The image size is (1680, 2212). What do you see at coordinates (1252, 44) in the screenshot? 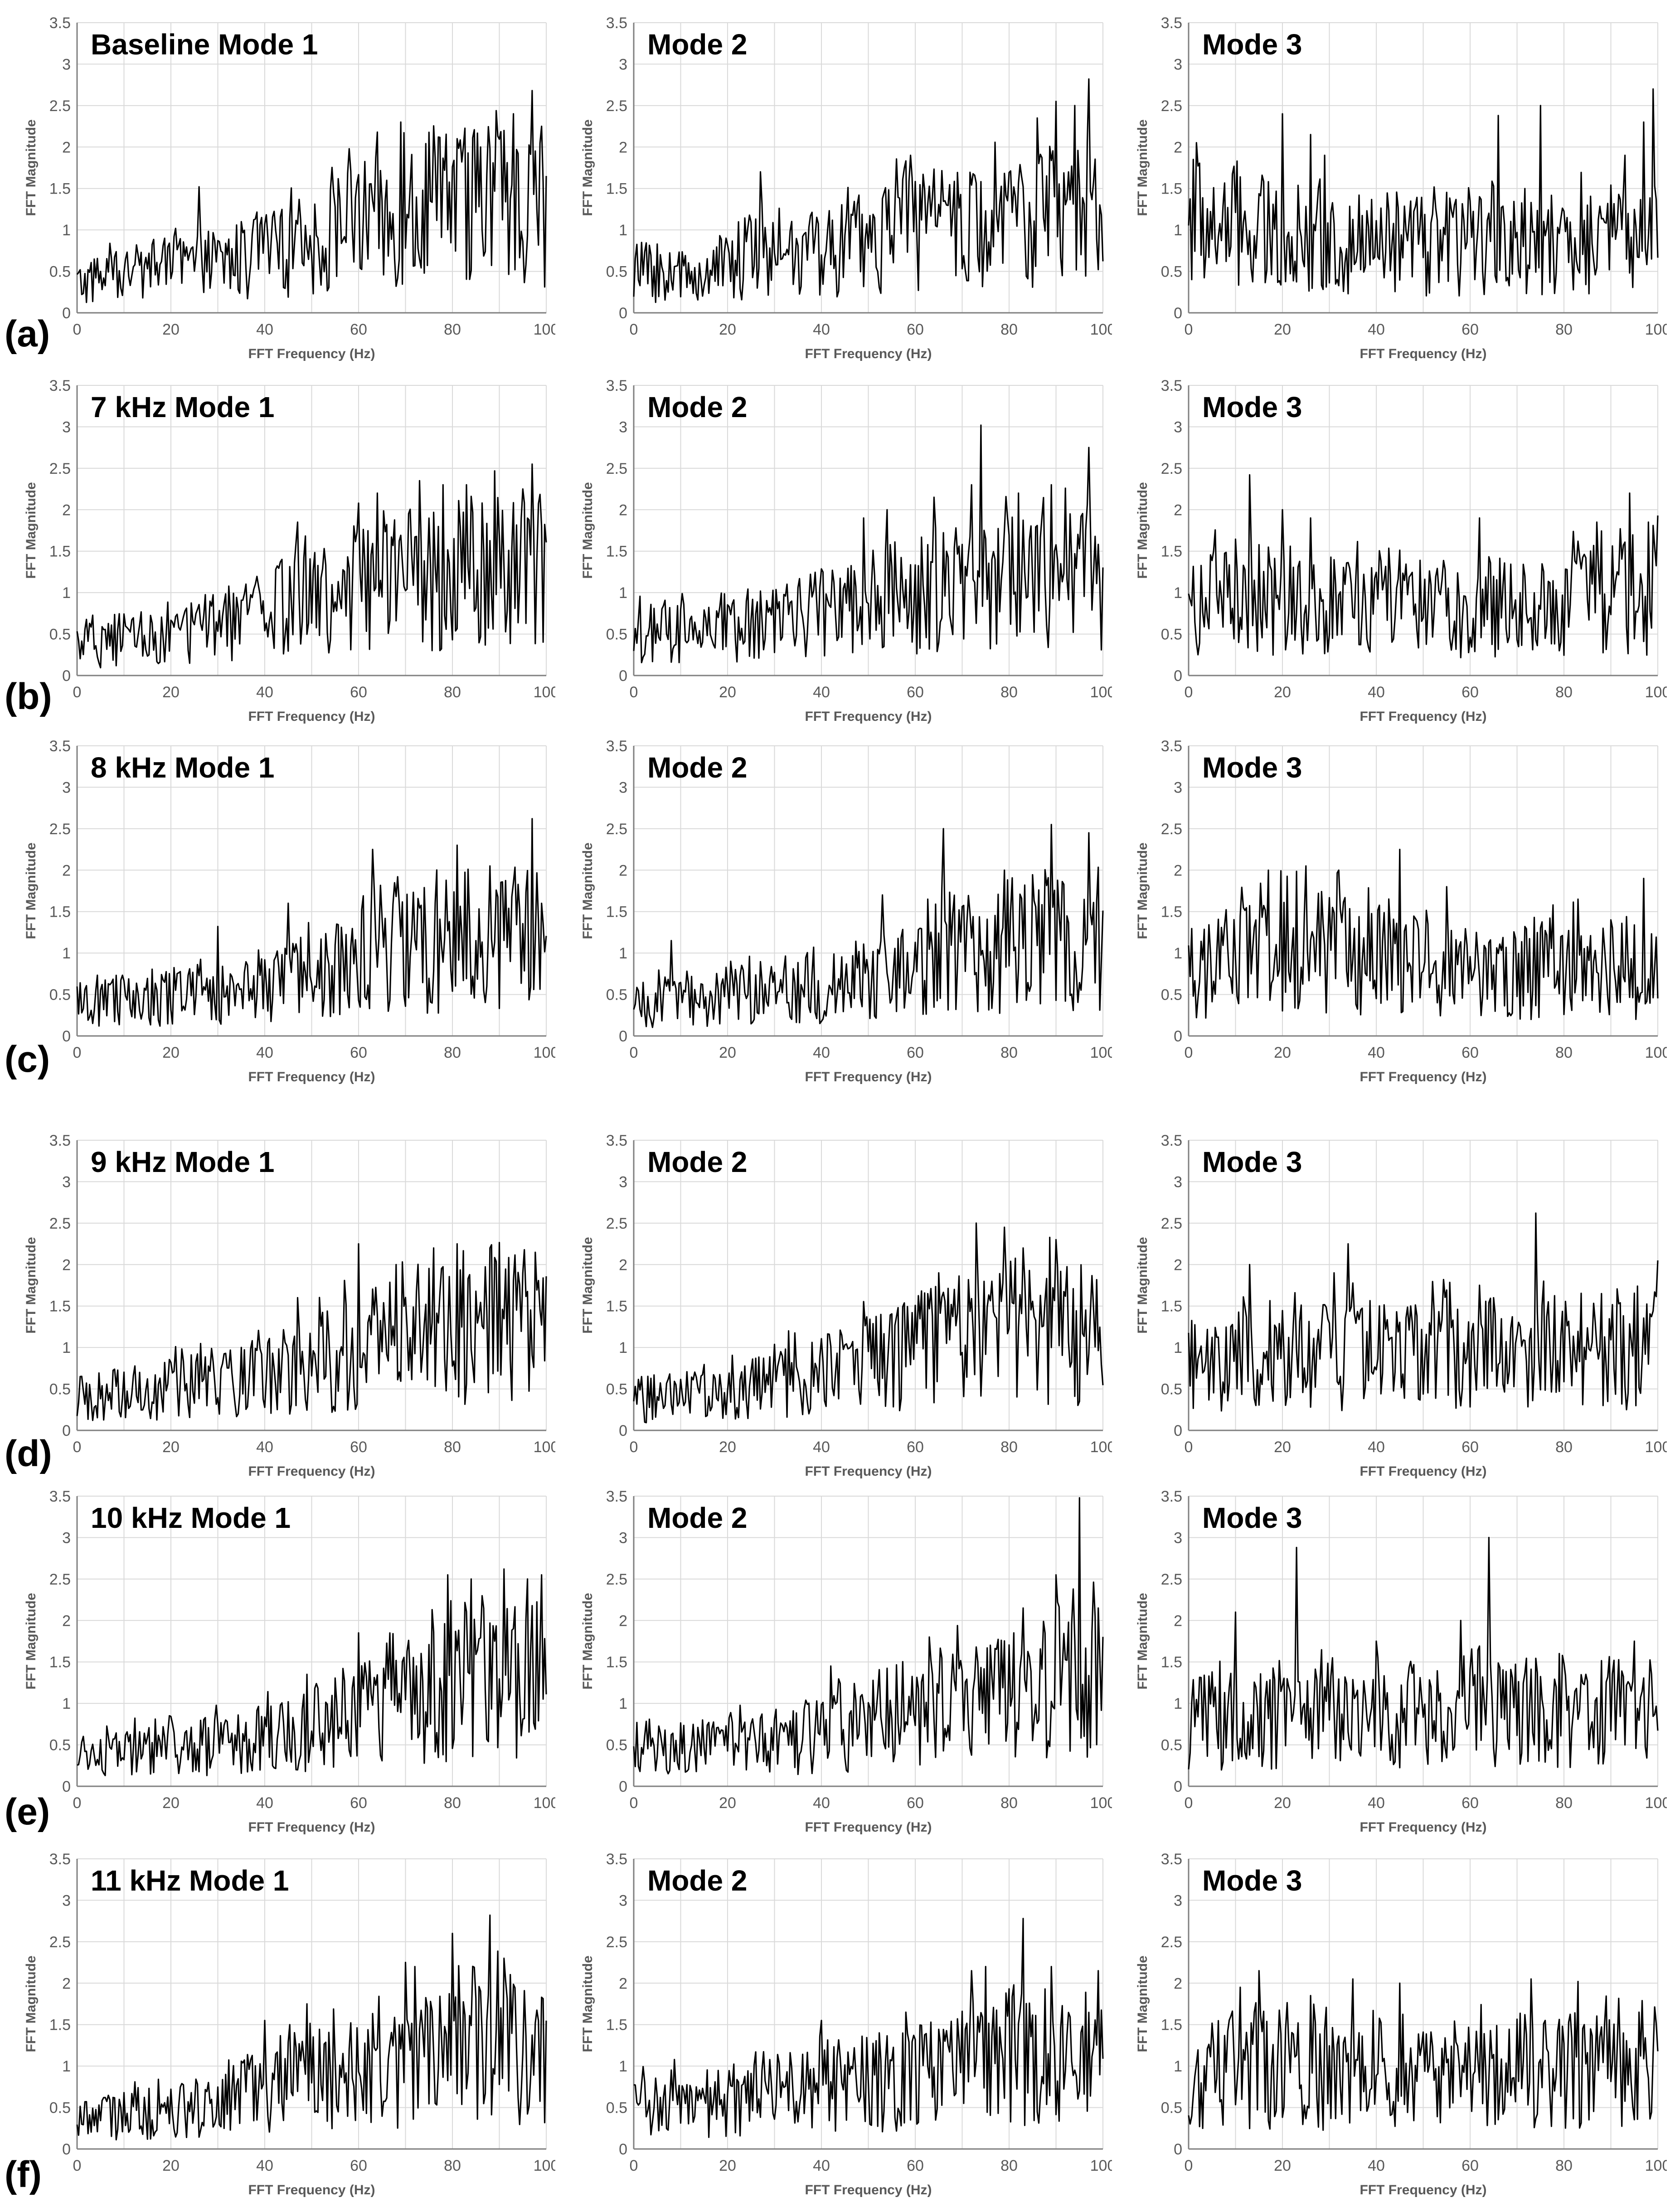
I see `chart-title: Mode 3` at bounding box center [1252, 44].